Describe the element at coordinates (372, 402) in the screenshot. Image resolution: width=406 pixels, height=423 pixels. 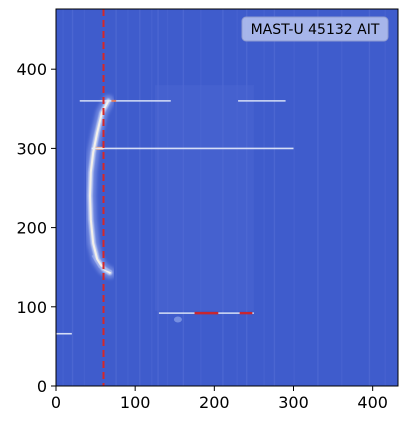
I see `x-tick-label: 400` at that location.